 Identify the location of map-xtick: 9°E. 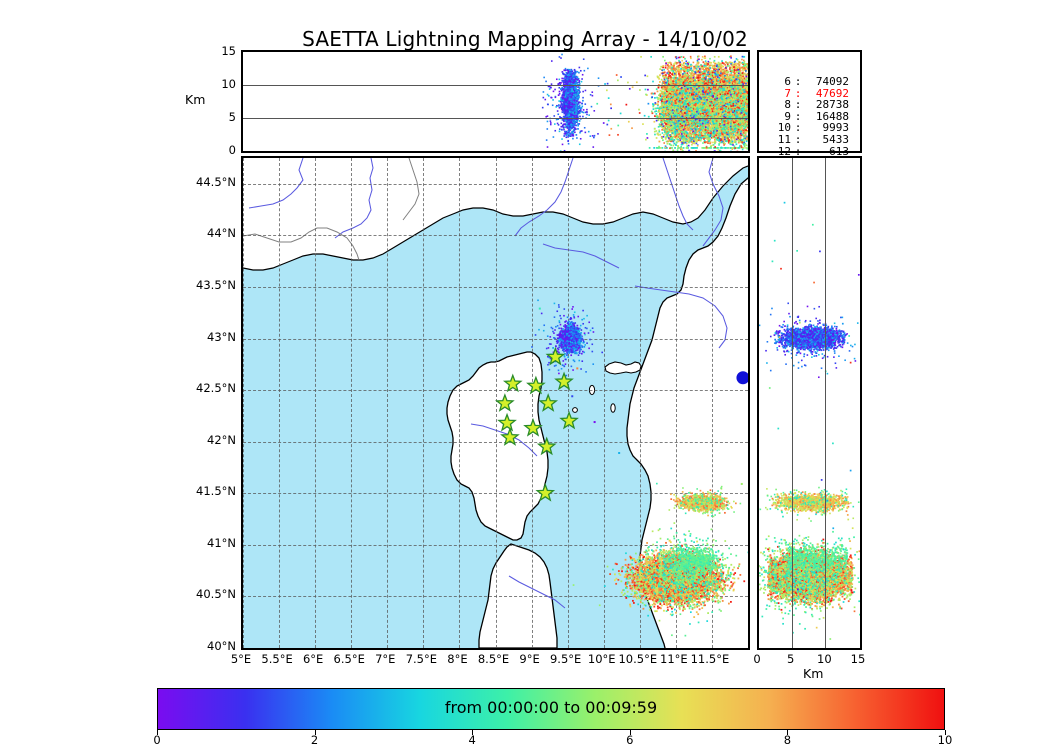
(530, 659).